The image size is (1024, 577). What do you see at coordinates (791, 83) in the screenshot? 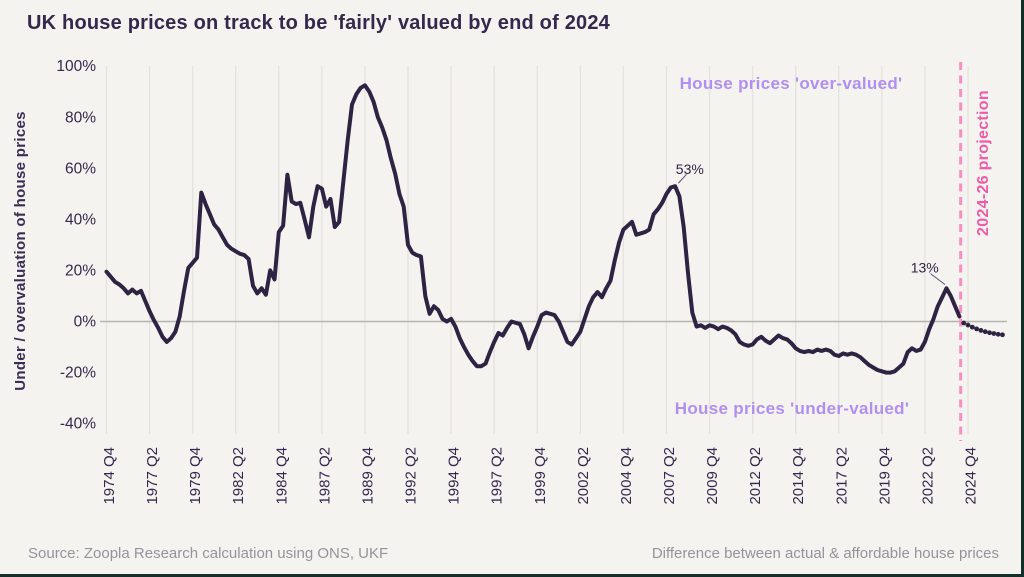
I see `overvalued-zone-label: House prices 'over-valued'` at bounding box center [791, 83].